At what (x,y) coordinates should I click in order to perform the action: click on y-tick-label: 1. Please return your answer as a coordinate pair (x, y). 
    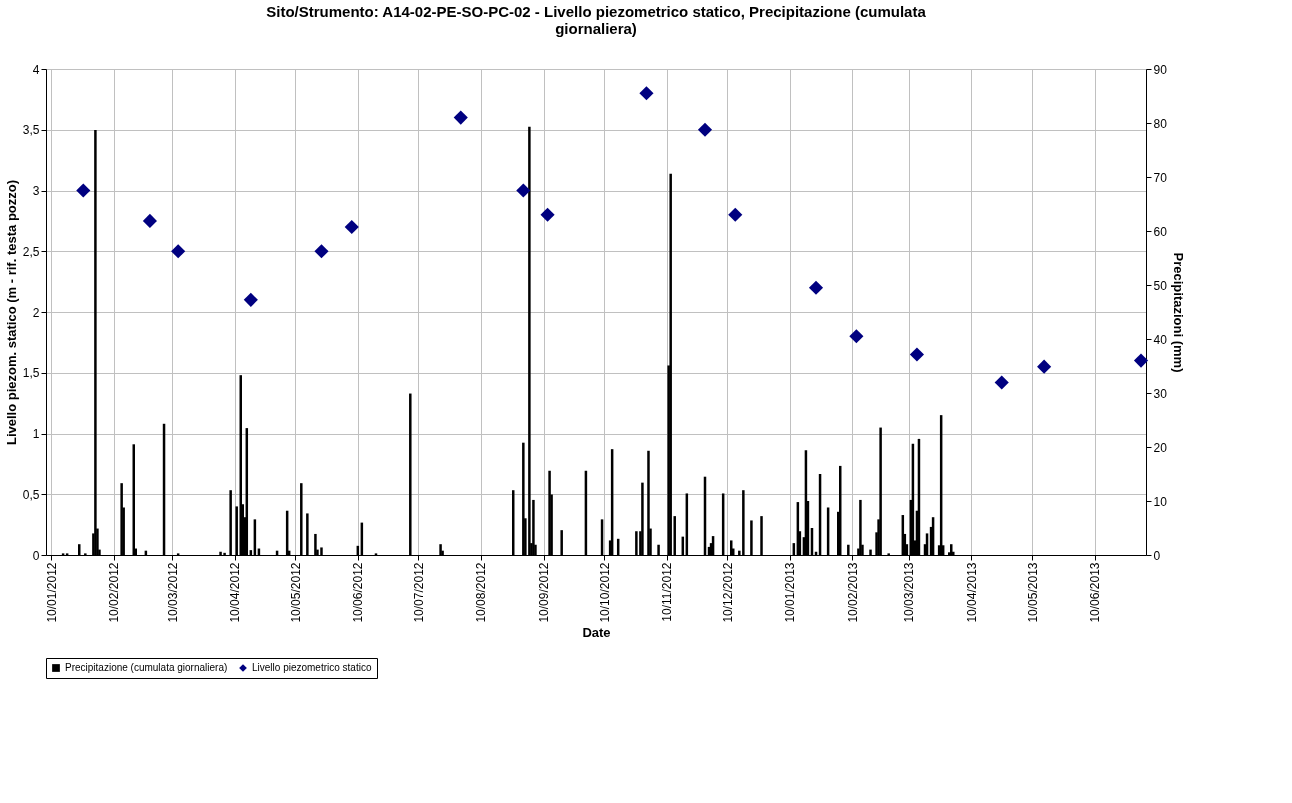
    Looking at the image, I should click on (36, 434).